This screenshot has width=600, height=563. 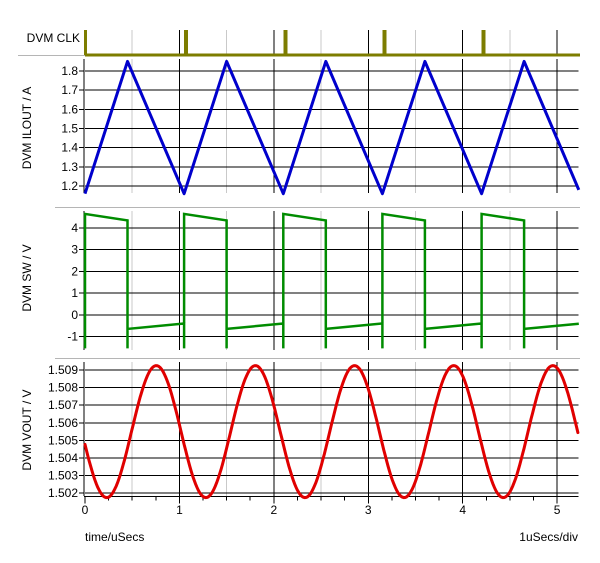 I want to click on y-tick-label: 1.7, so click(x=69, y=90).